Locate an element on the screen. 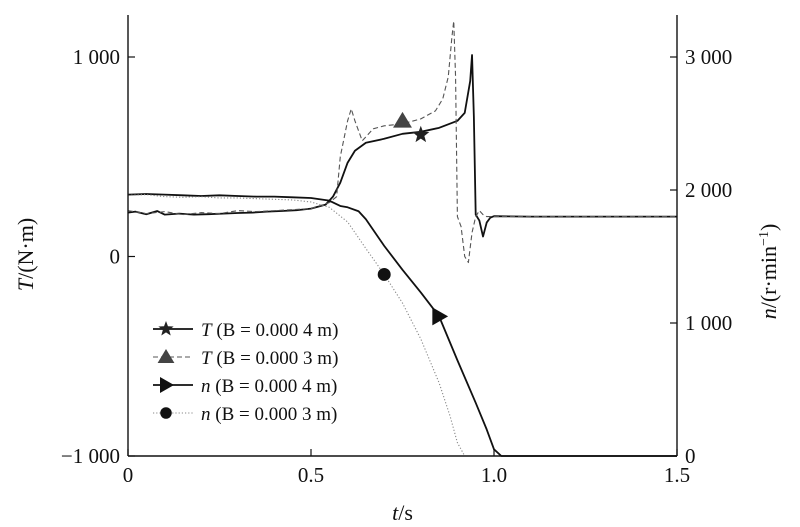 This screenshot has height=527, width=800. left-y-axis-title: T/(N·m) is located at coordinates (25, 254).